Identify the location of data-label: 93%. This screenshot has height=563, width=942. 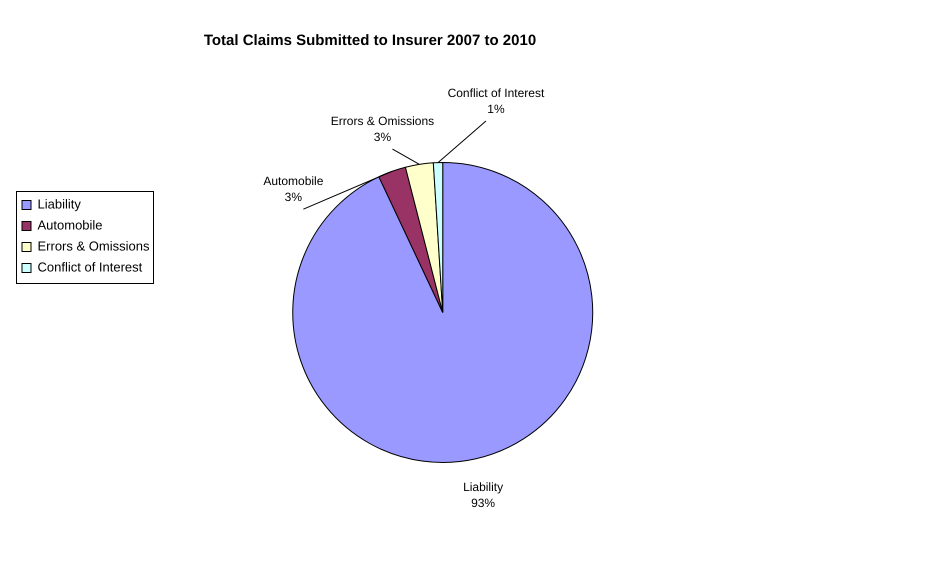
(483, 503).